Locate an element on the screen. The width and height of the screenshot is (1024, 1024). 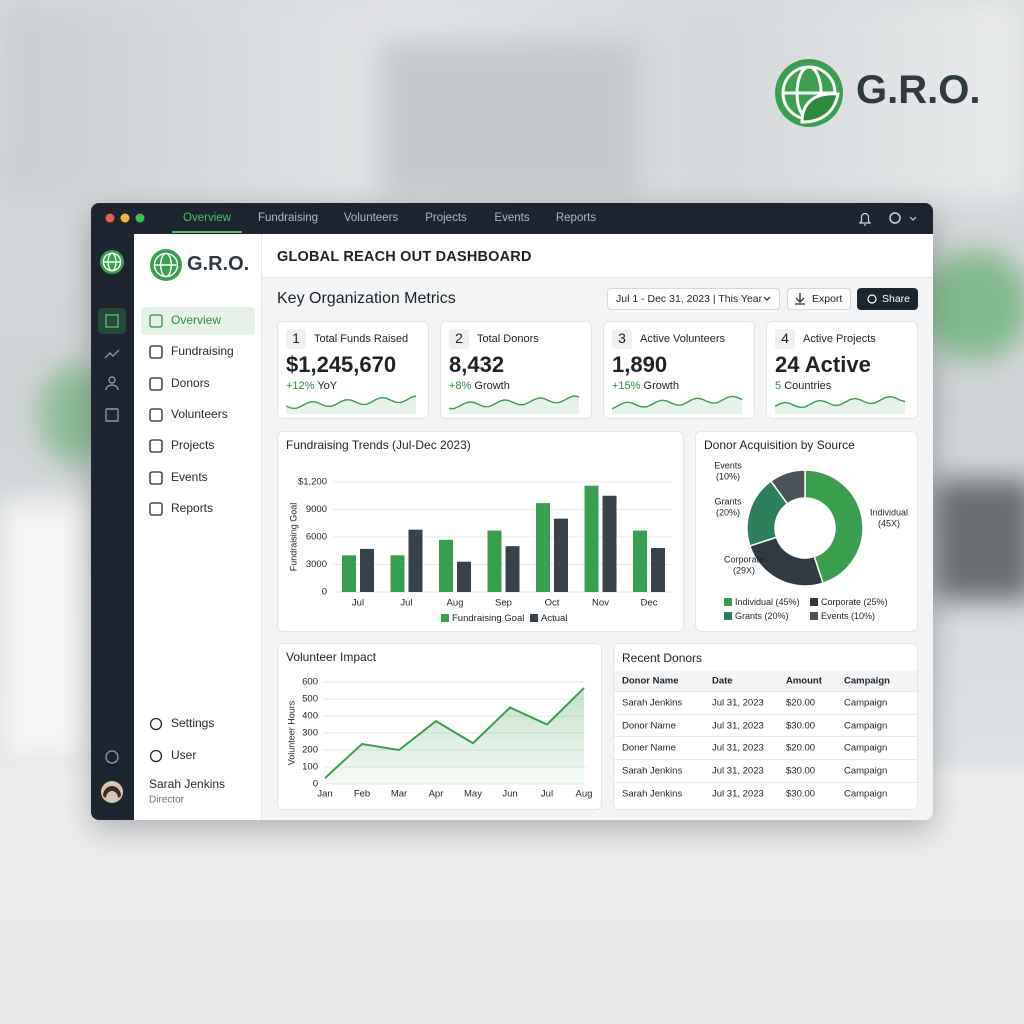
share-button: Share is located at coordinates (887, 299).